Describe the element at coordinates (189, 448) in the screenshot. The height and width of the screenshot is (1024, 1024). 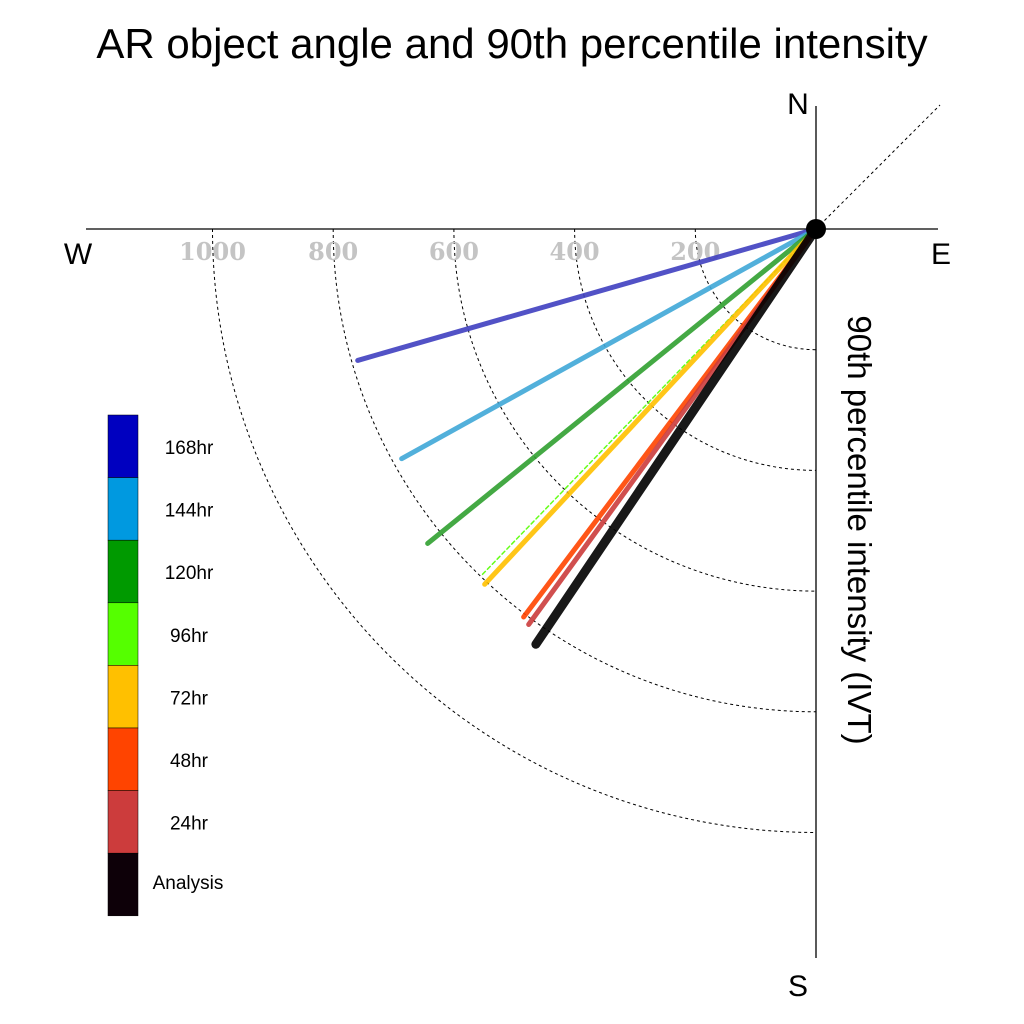
I see `legend-label-168hr: 168hr` at that location.